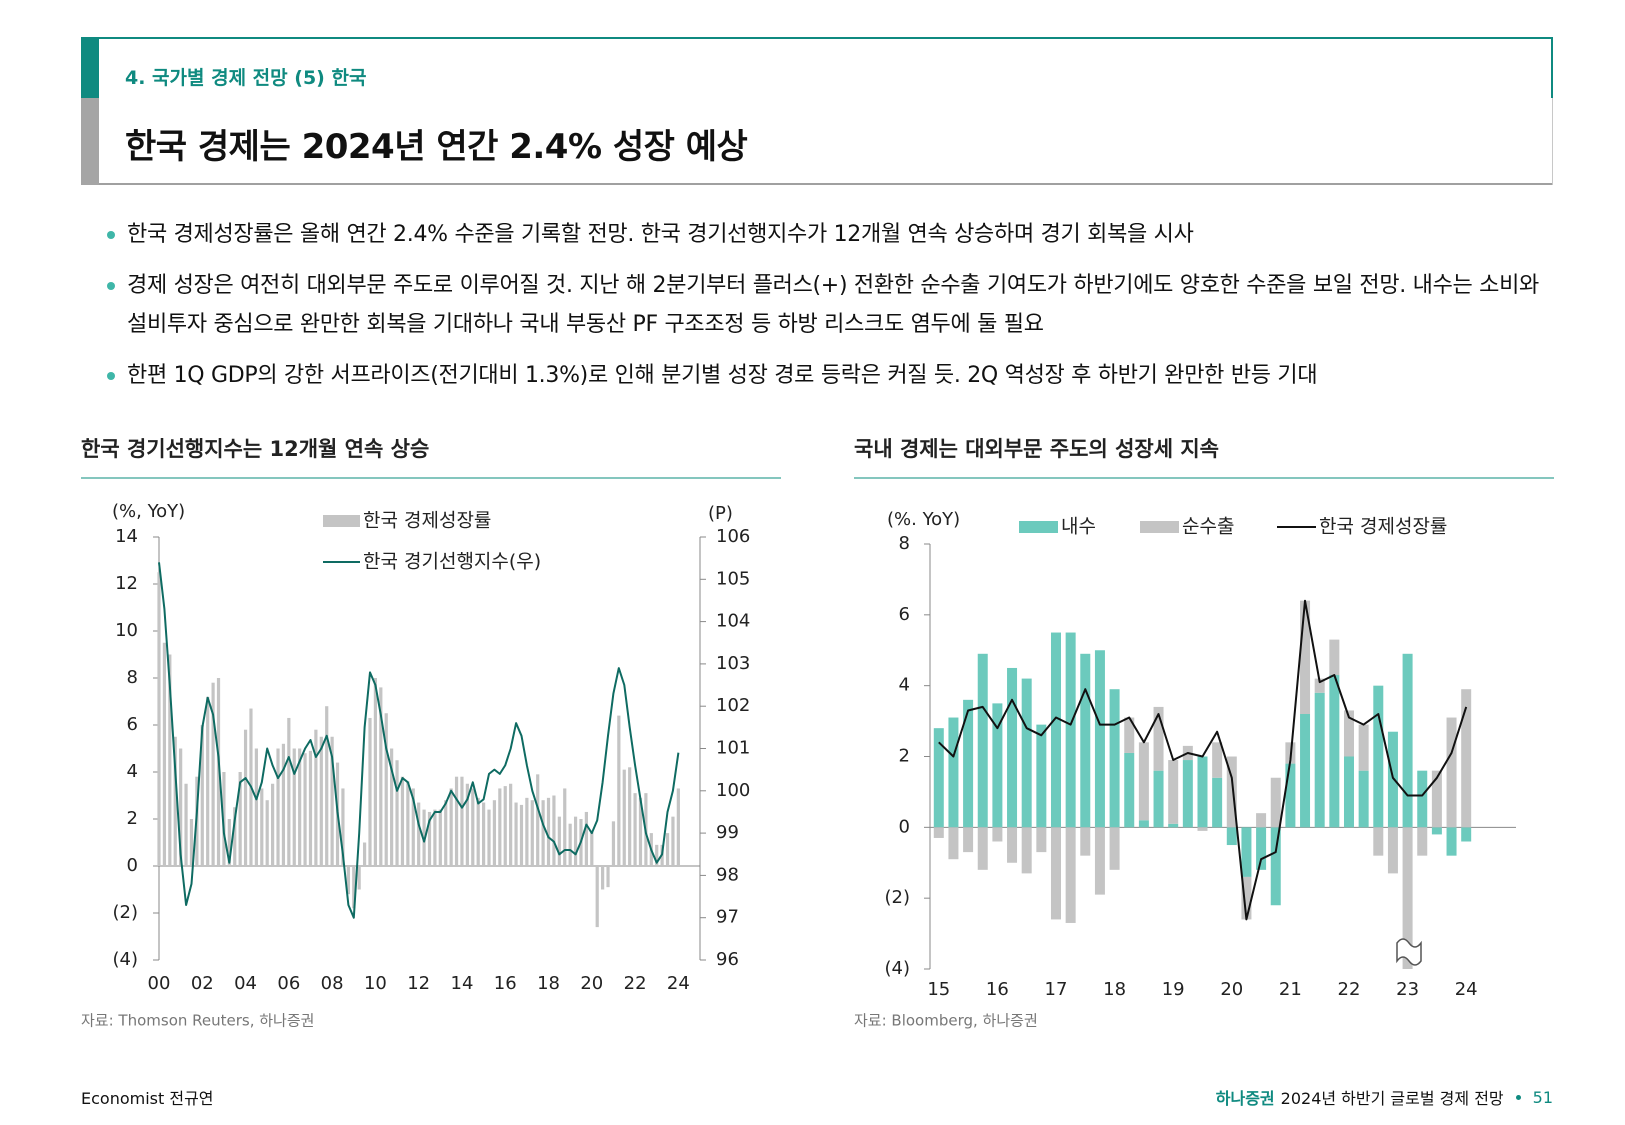 The height and width of the screenshot is (1125, 1625). I want to click on footer-publication: 하나증권 2024년 하반기 글로벌 경제 전망 51, so click(1384, 1097).